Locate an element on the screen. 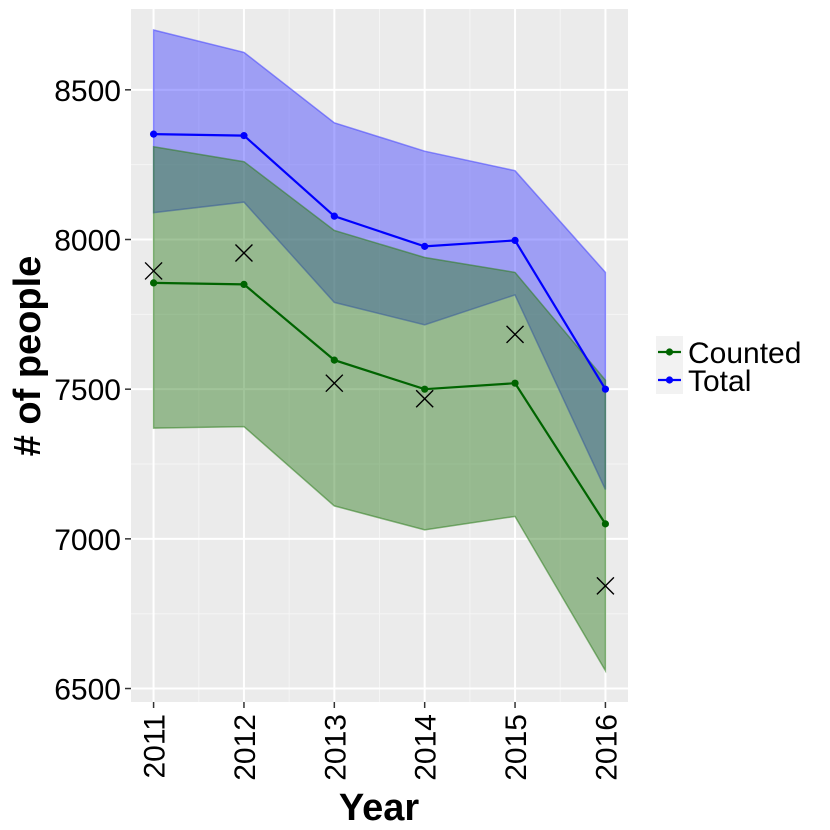  x-tick-label: 2014 is located at coordinates (426, 747).